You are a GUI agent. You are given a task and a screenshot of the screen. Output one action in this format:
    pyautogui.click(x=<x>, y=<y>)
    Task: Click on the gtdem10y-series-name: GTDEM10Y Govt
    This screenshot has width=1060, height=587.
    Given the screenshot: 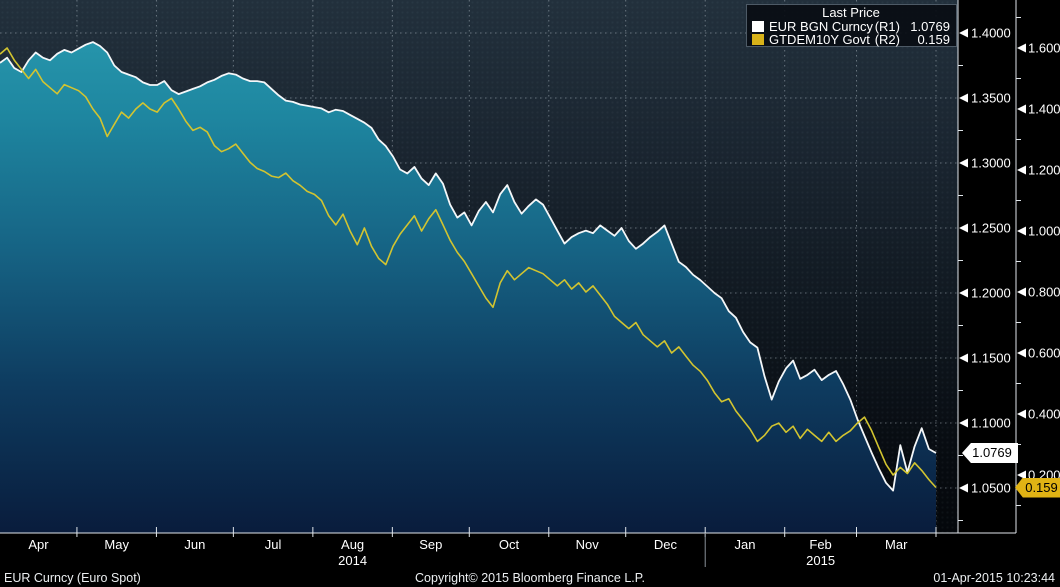 What is the action you would take?
    pyautogui.click(x=819, y=39)
    